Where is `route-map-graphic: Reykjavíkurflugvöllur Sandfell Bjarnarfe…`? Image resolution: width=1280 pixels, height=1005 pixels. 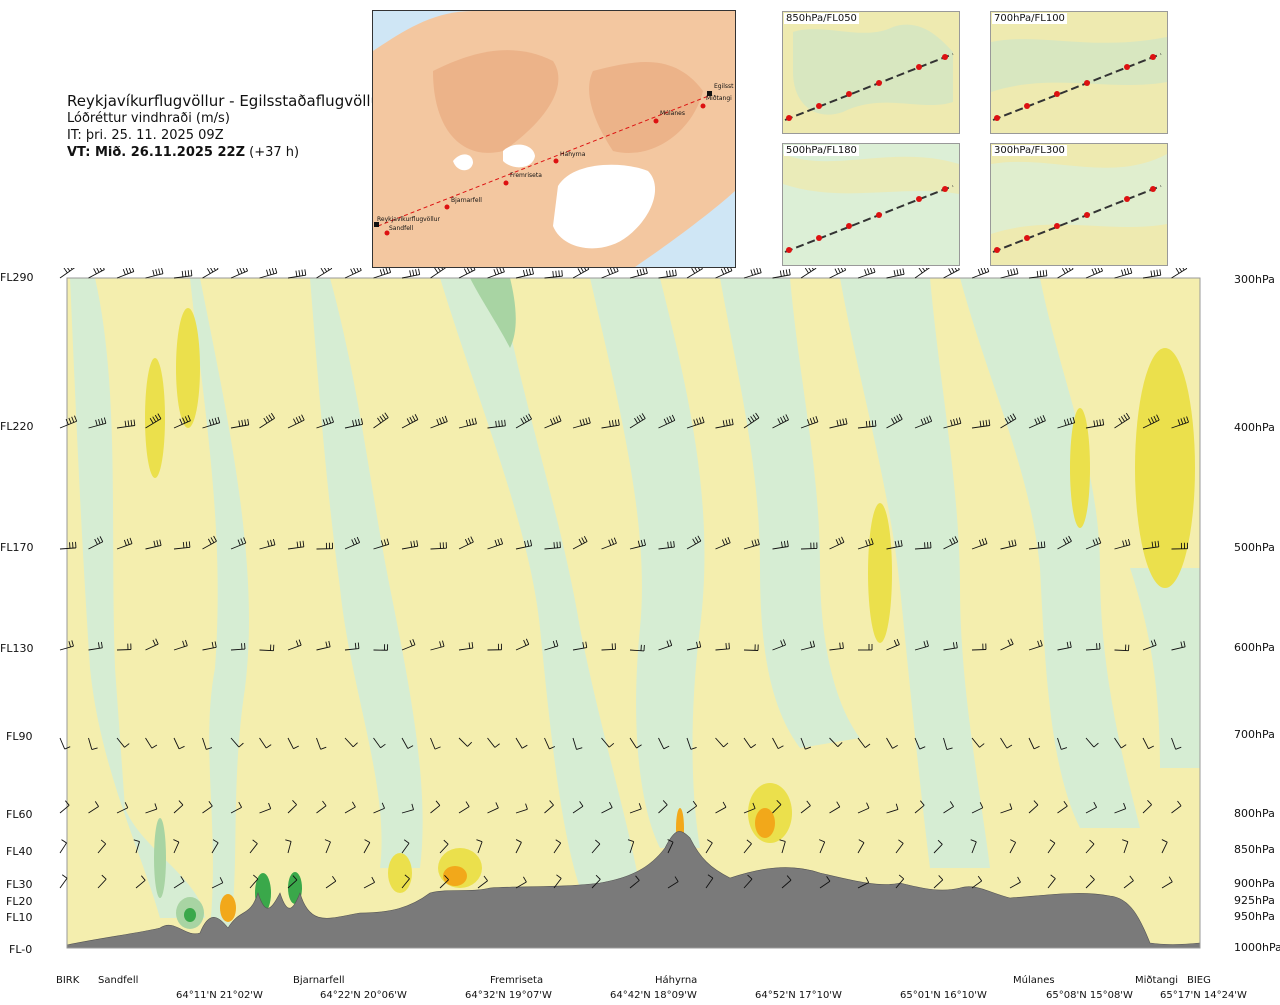
route-map-graphic: Reykjavíkurflugvöllur Sandfell Bjarnarfe… is located at coordinates (554, 139).